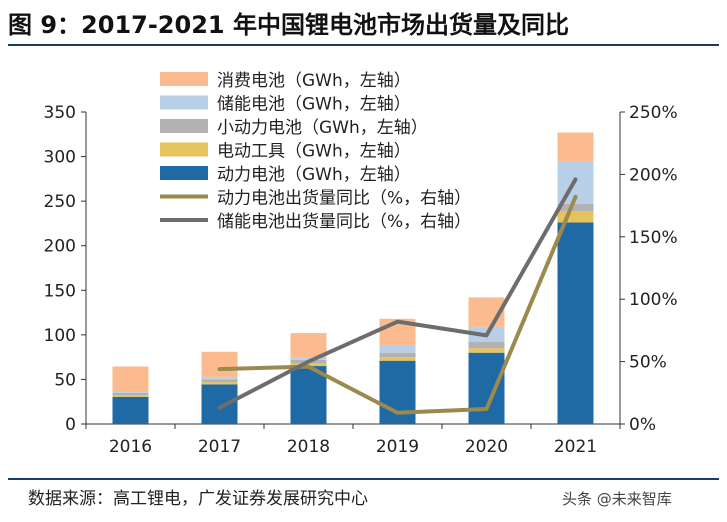 The image size is (727, 522). Describe the element at coordinates (653, 175) in the screenshot. I see `right-tick-label: 200%` at that location.